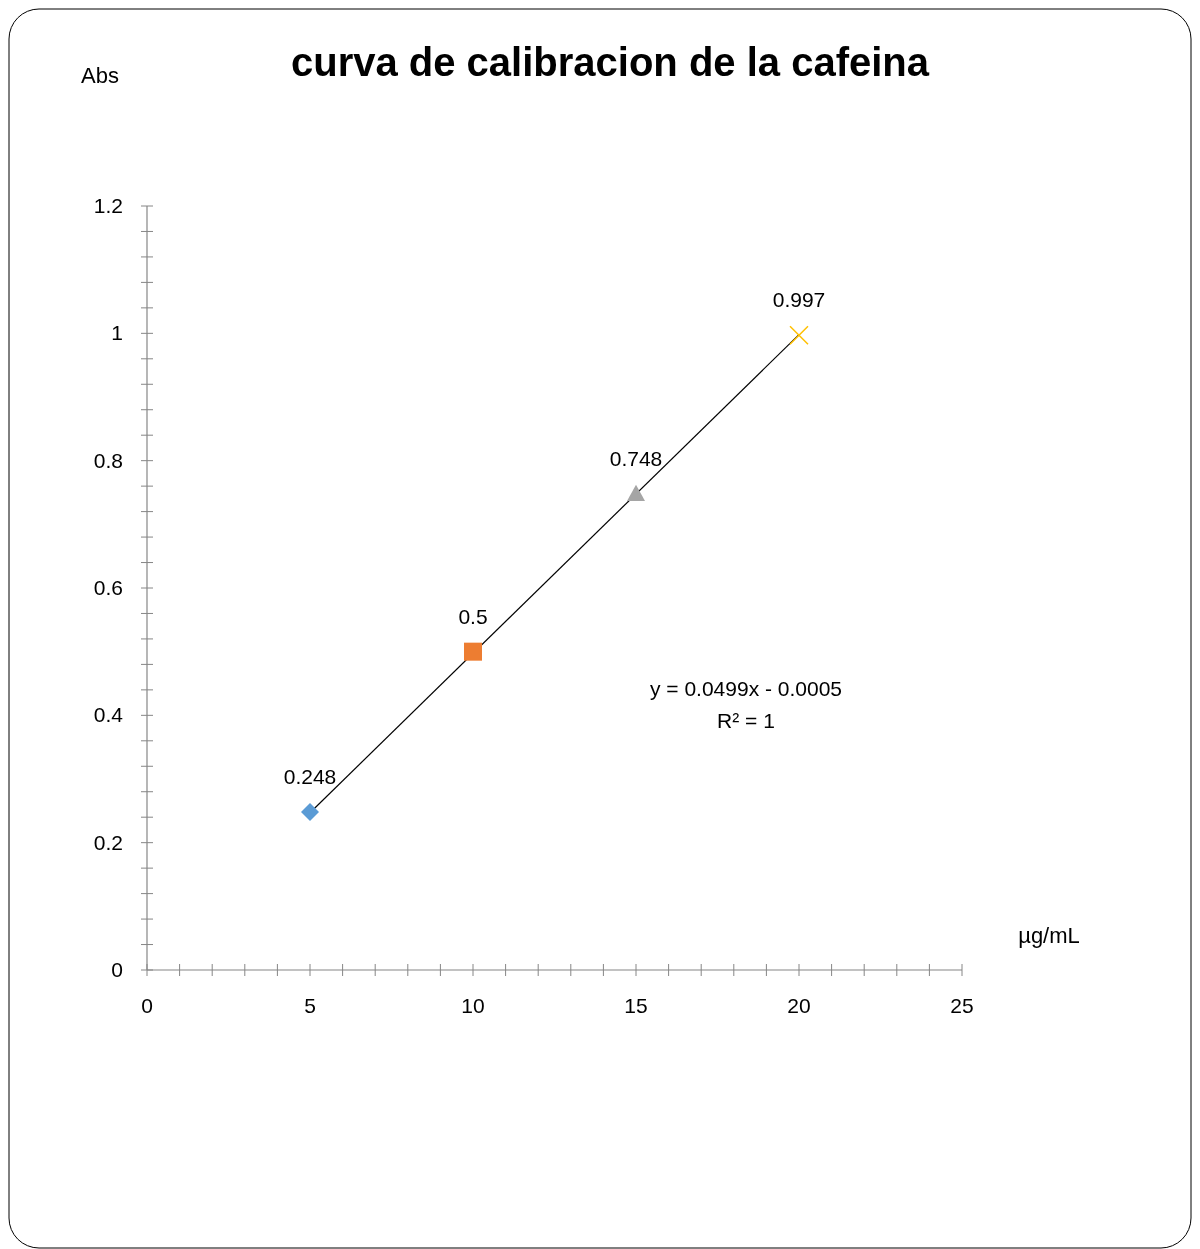 This screenshot has height=1249, width=1200. What do you see at coordinates (746, 720) in the screenshot?
I see `annotation: R² = 1` at bounding box center [746, 720].